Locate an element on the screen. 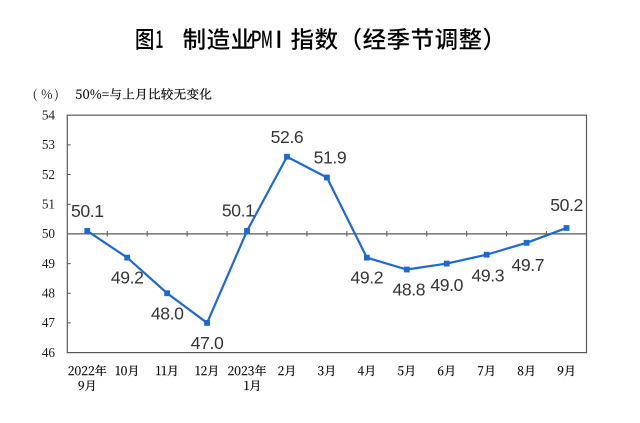 This screenshot has height=423, width=640. svg-text: 50 is located at coordinates (49, 233).